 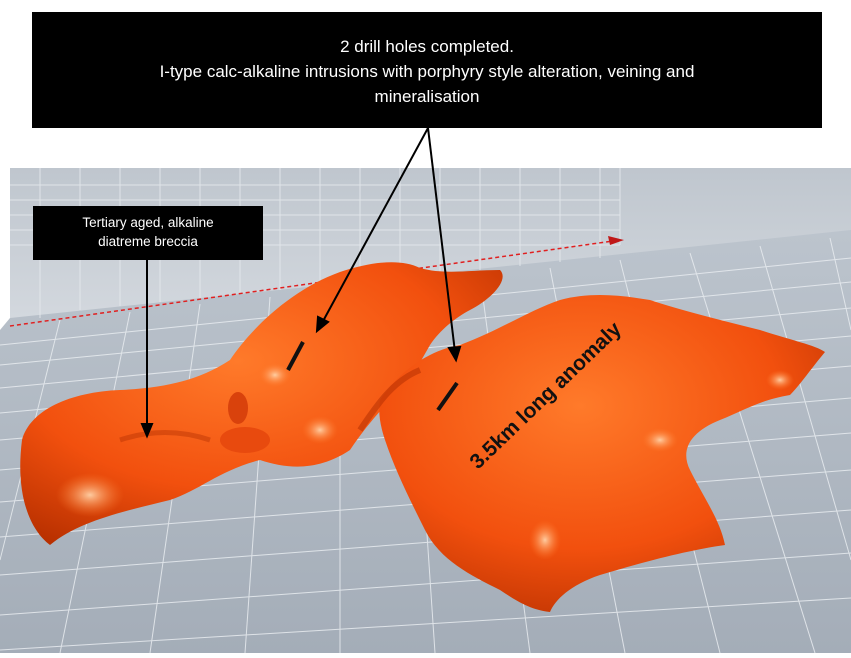 What do you see at coordinates (245, 440) in the screenshot?
I see `anomaly-knob` at bounding box center [245, 440].